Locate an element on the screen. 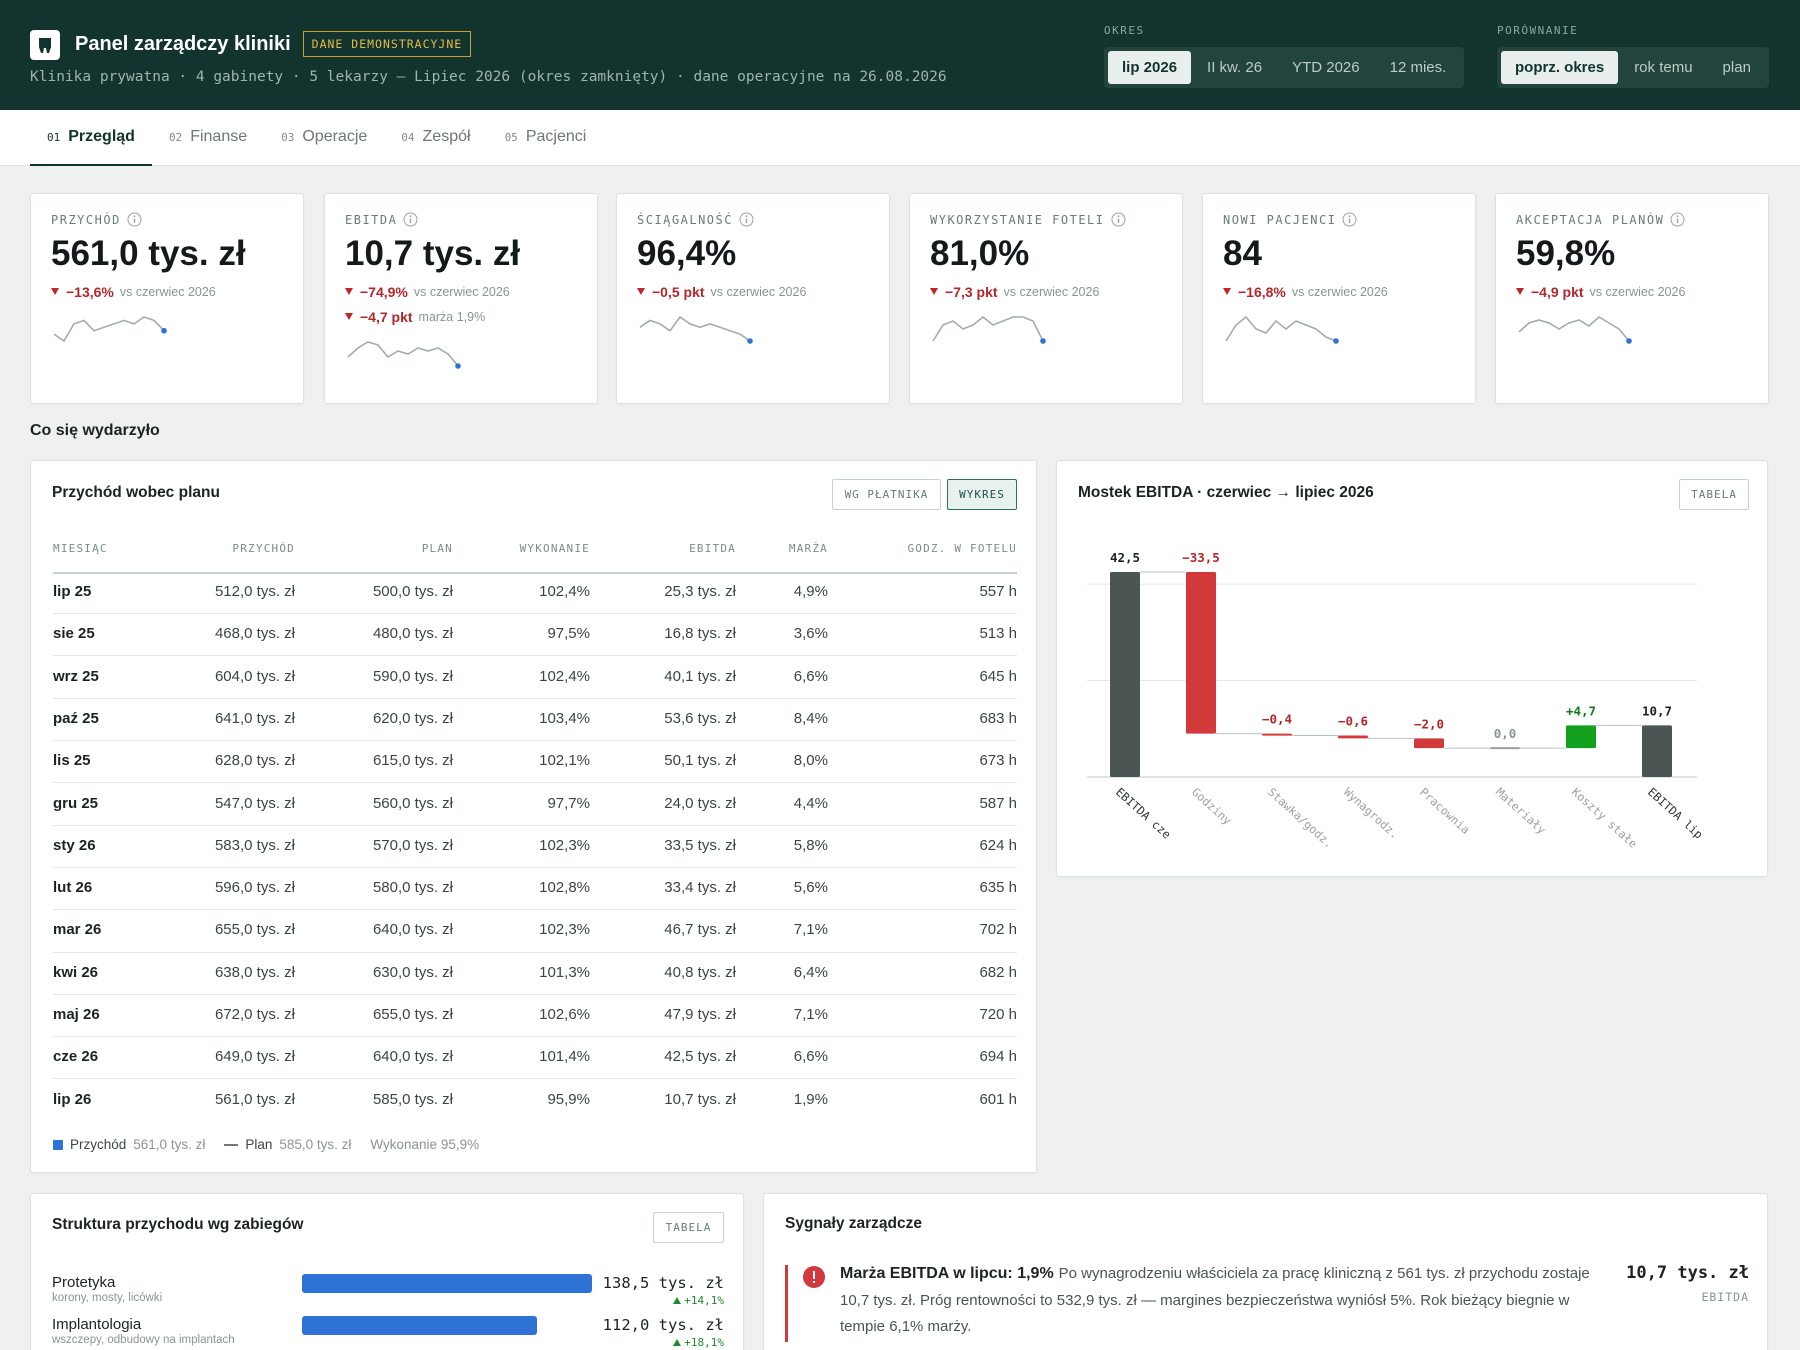  kpi-label-row: ŚCIĄGALNOŚĆ is located at coordinates (695, 219).